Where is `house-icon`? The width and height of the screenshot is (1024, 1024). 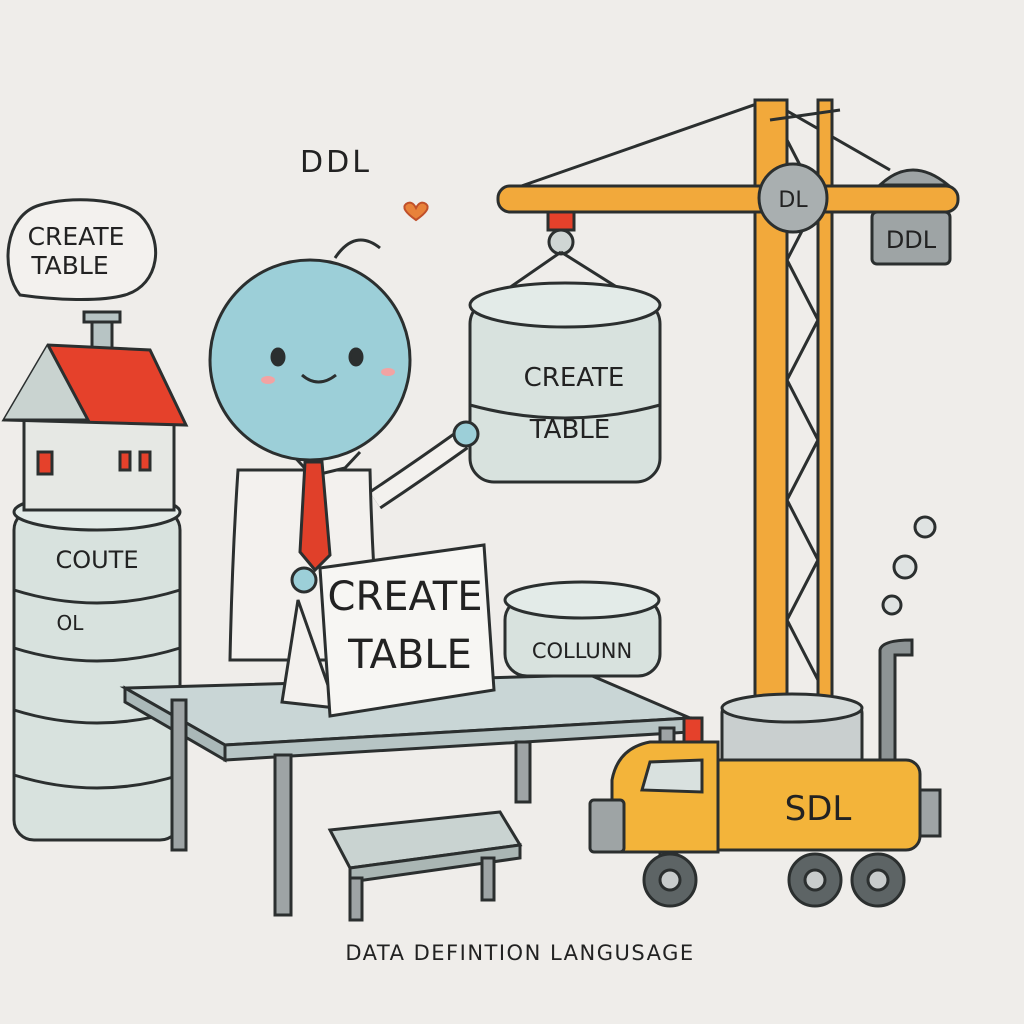
house-icon is located at coordinates (95, 411).